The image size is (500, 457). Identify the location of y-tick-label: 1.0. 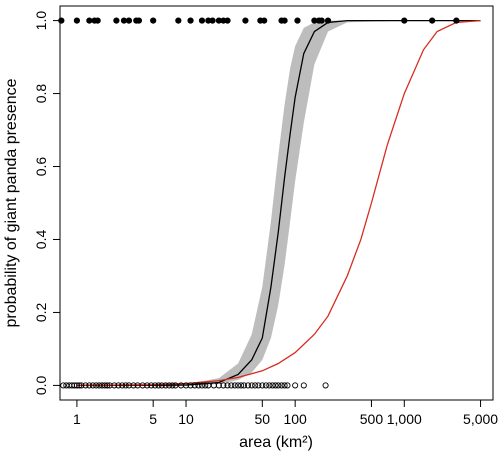
(41, 21).